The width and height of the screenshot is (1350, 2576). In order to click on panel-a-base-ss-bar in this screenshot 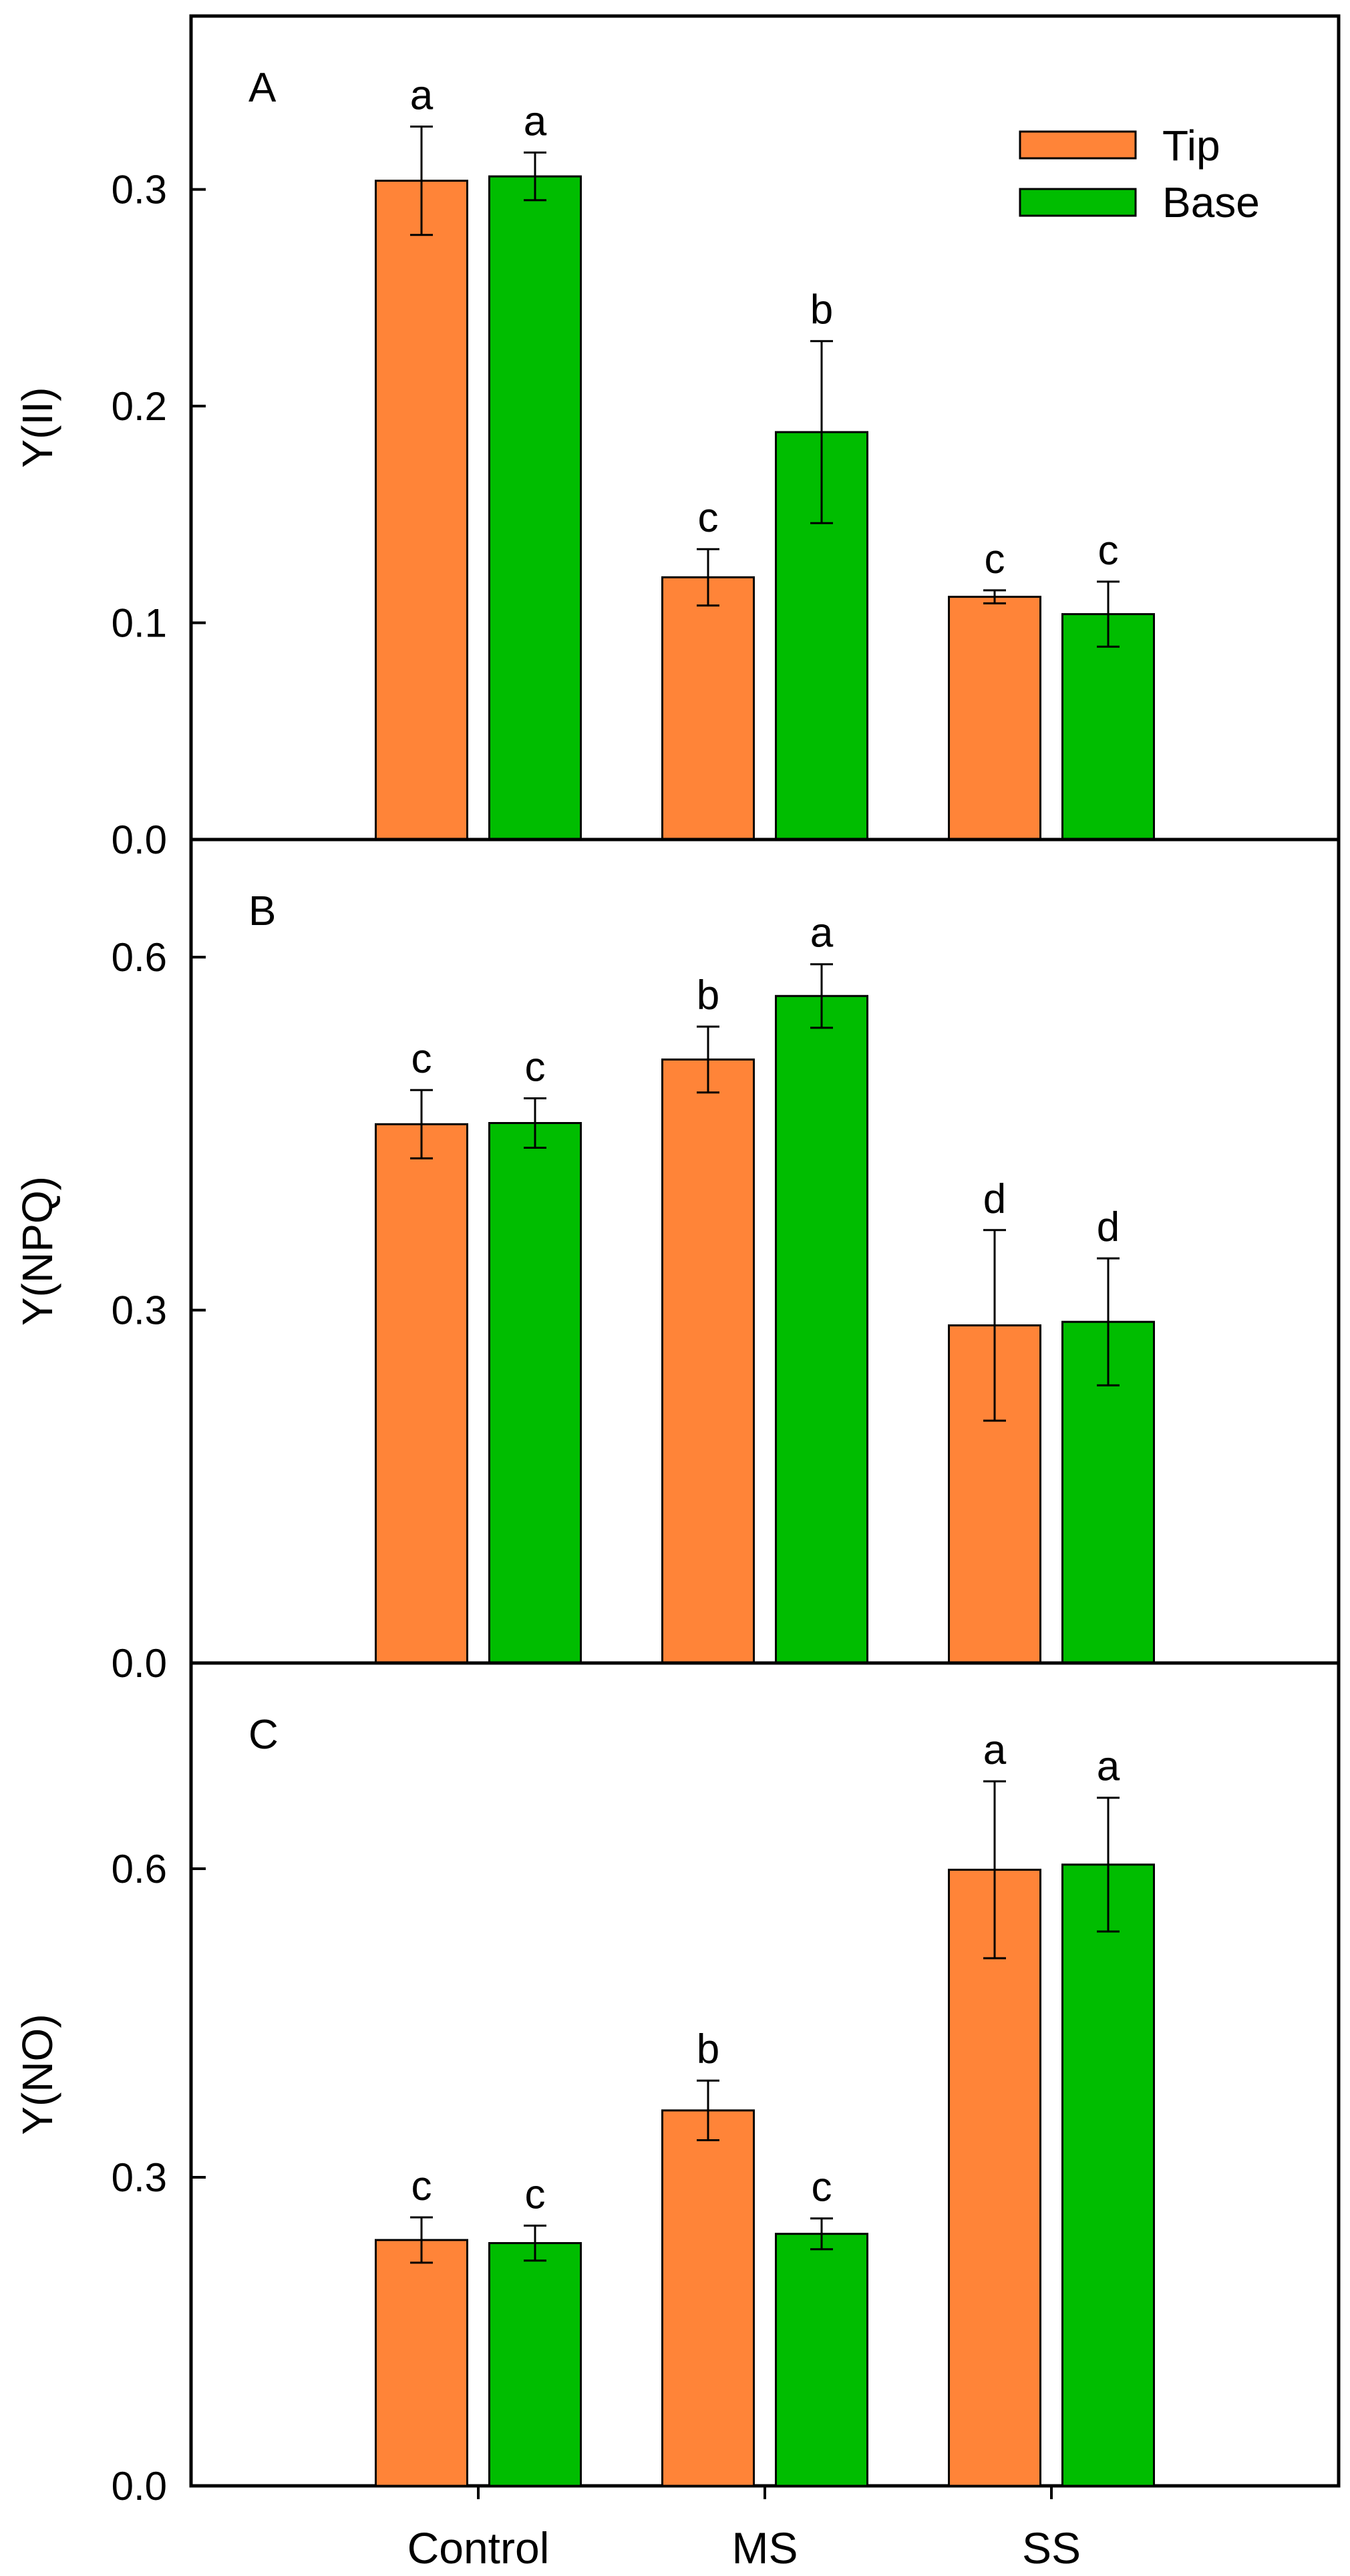, I will do `click(1108, 727)`.